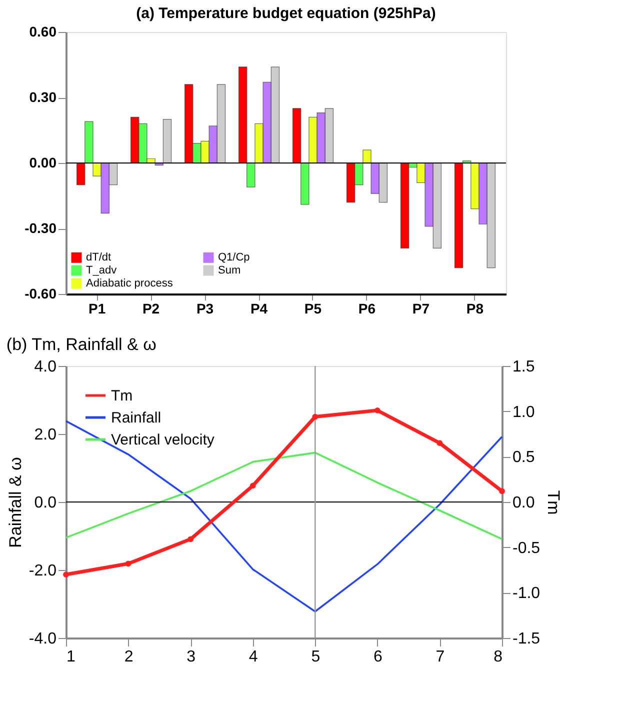 The width and height of the screenshot is (638, 726). What do you see at coordinates (523, 503) in the screenshot?
I see `y2-tick-label: 0.0` at bounding box center [523, 503].